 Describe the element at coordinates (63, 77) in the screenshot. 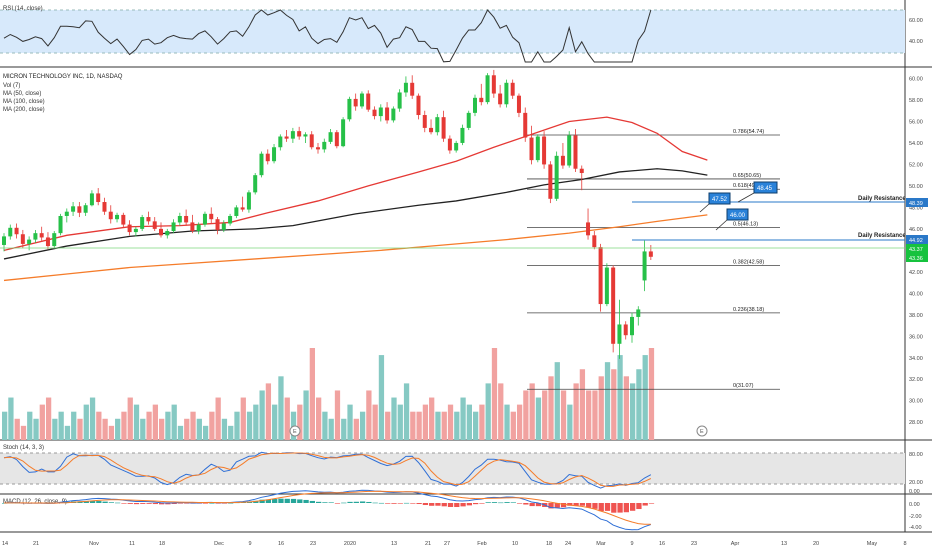

I see `symbol-title: MICRON TECHNOLOGY INC, 1D, NASDAQ` at that location.